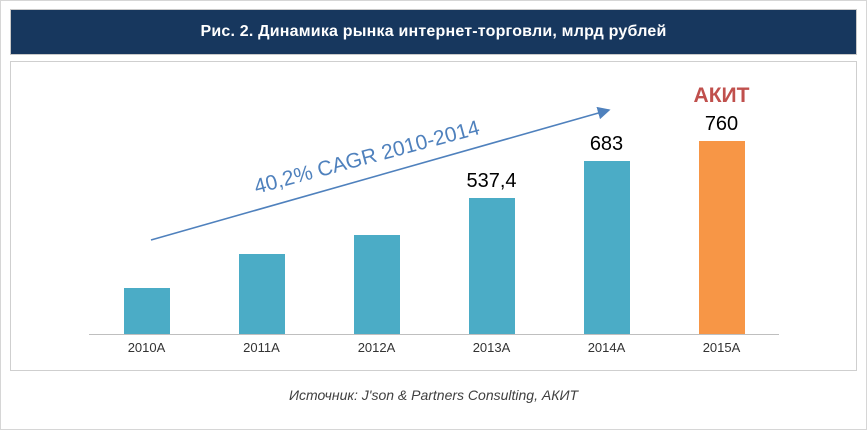  I want to click on akit-label: АКИТ, so click(721, 95).